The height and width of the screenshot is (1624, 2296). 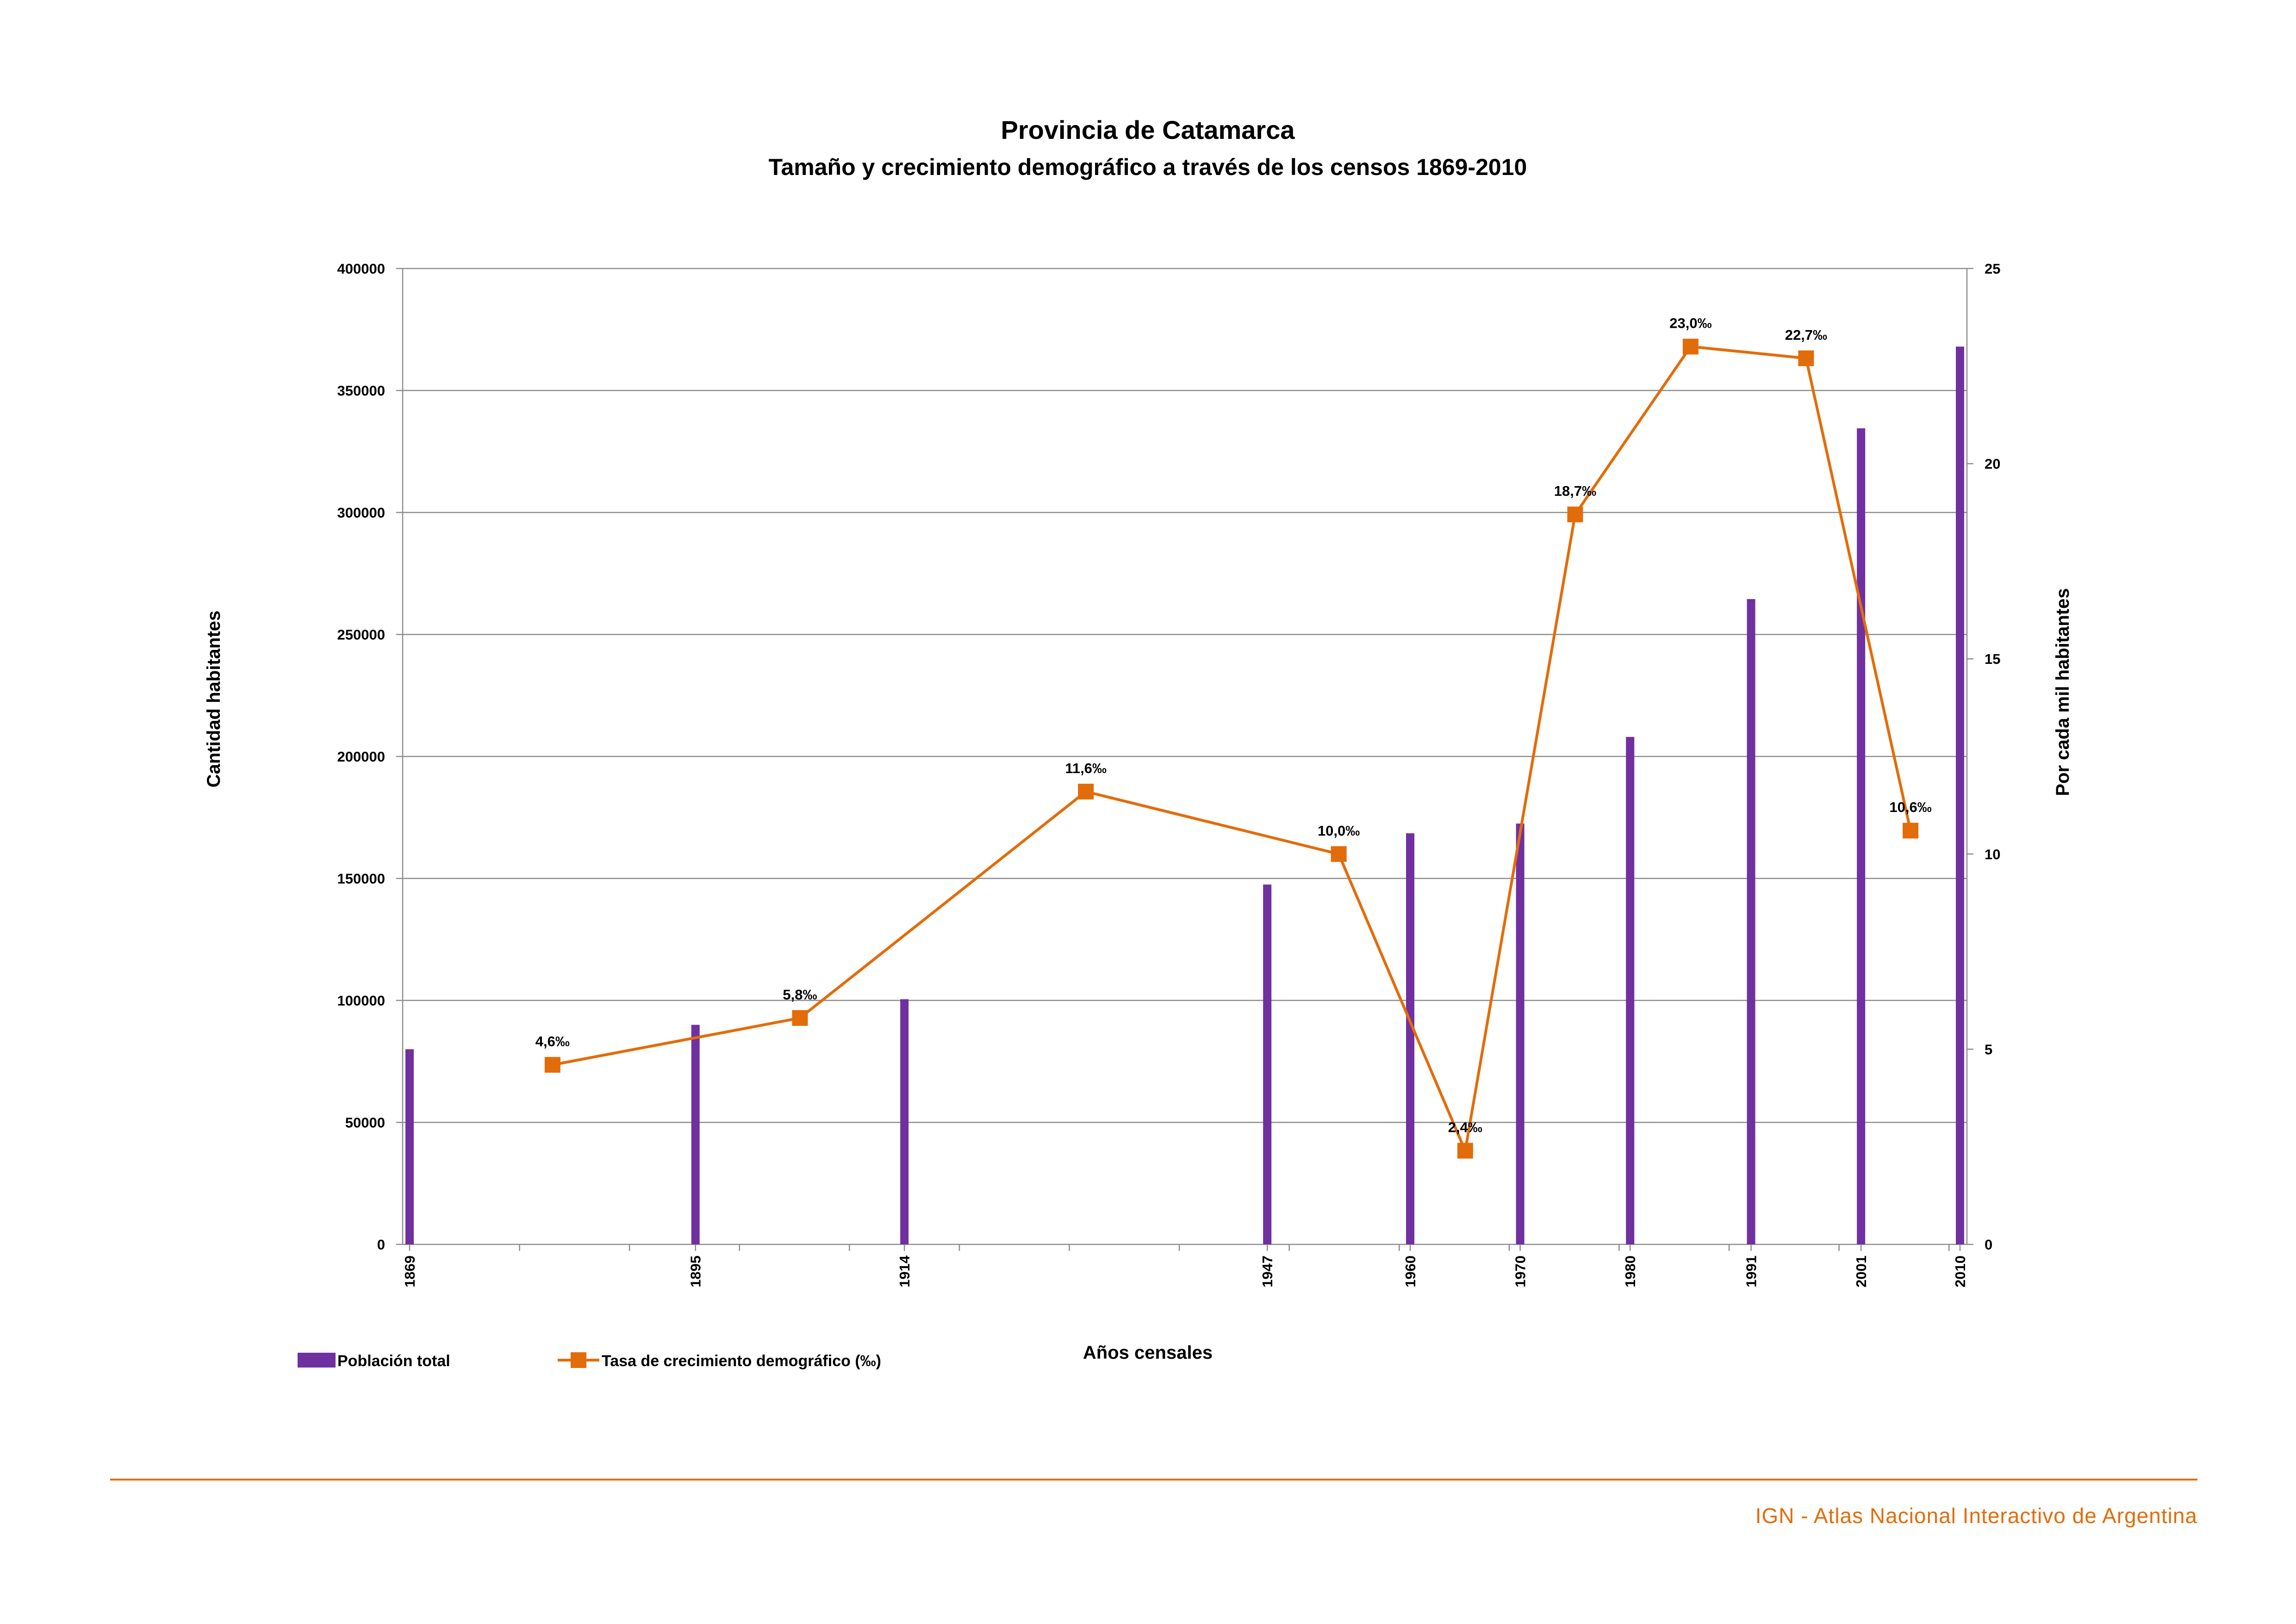 What do you see at coordinates (1960, 795) in the screenshot?
I see `bar-2010` at bounding box center [1960, 795].